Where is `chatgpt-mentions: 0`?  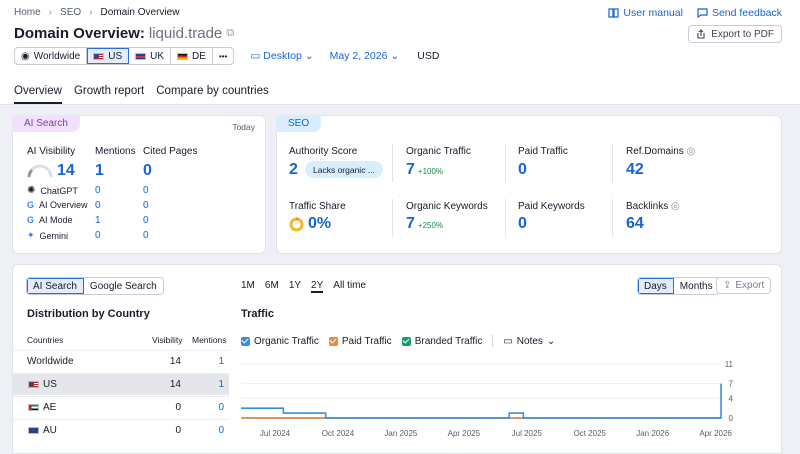
chatgpt-mentions: 0 is located at coordinates (98, 190).